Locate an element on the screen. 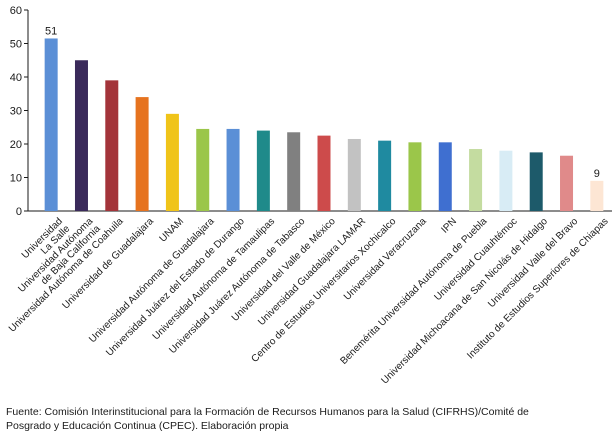 This screenshot has width=614, height=438. y-tick-label: 50 is located at coordinates (16, 45).